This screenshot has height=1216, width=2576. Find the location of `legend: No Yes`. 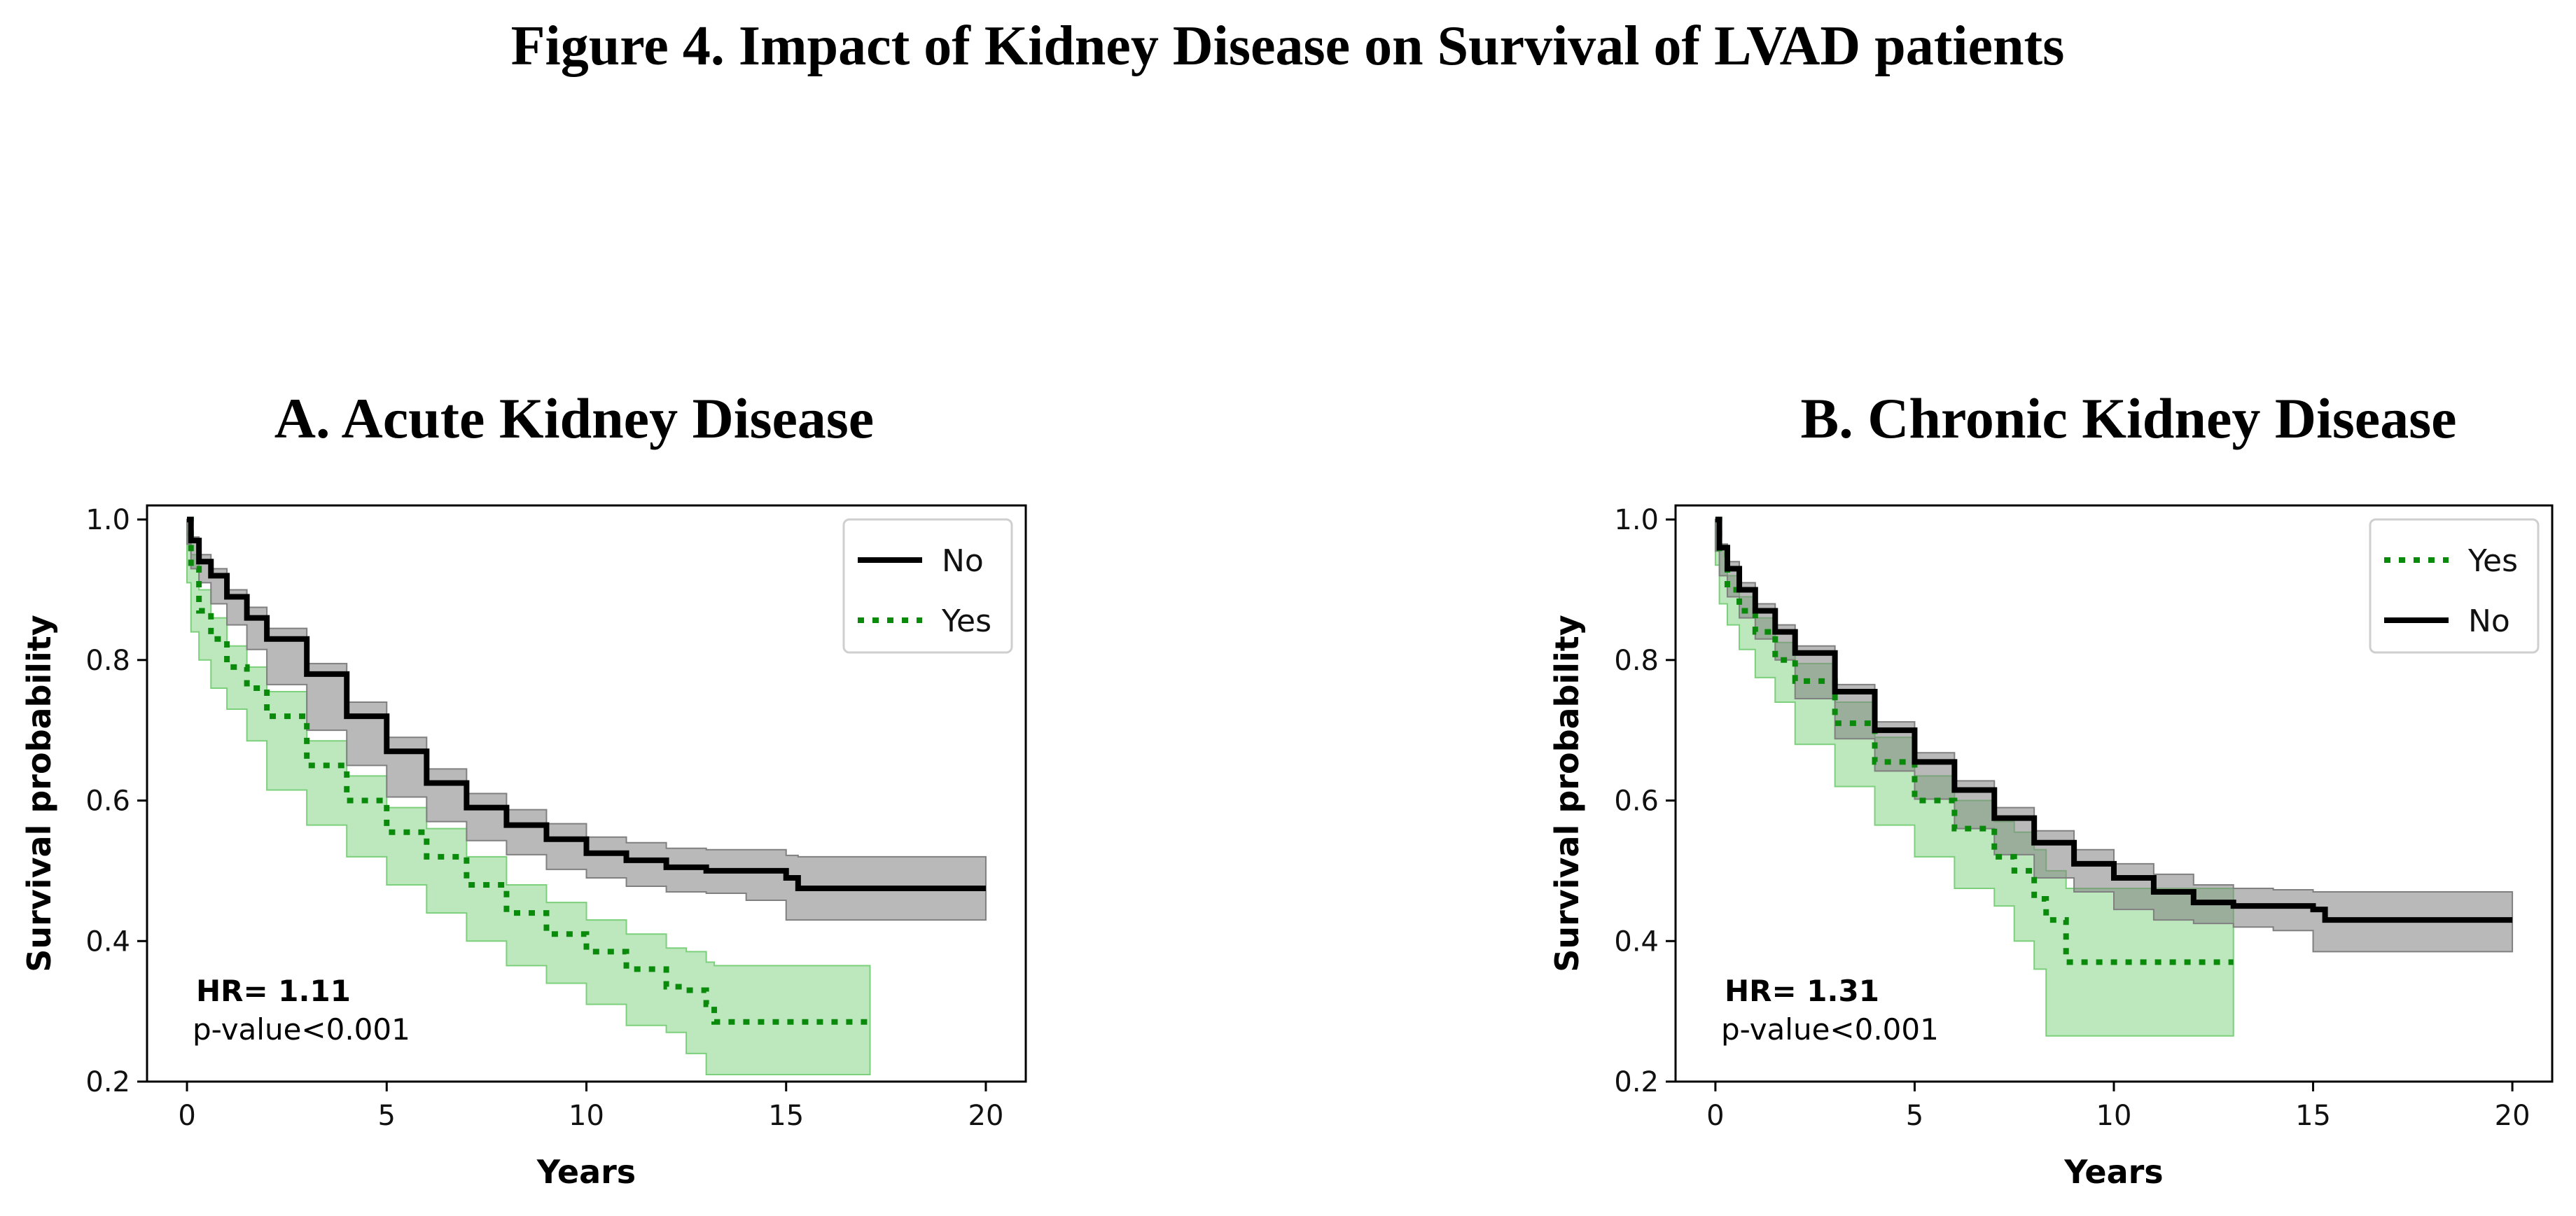

legend: No Yes is located at coordinates (927, 586).